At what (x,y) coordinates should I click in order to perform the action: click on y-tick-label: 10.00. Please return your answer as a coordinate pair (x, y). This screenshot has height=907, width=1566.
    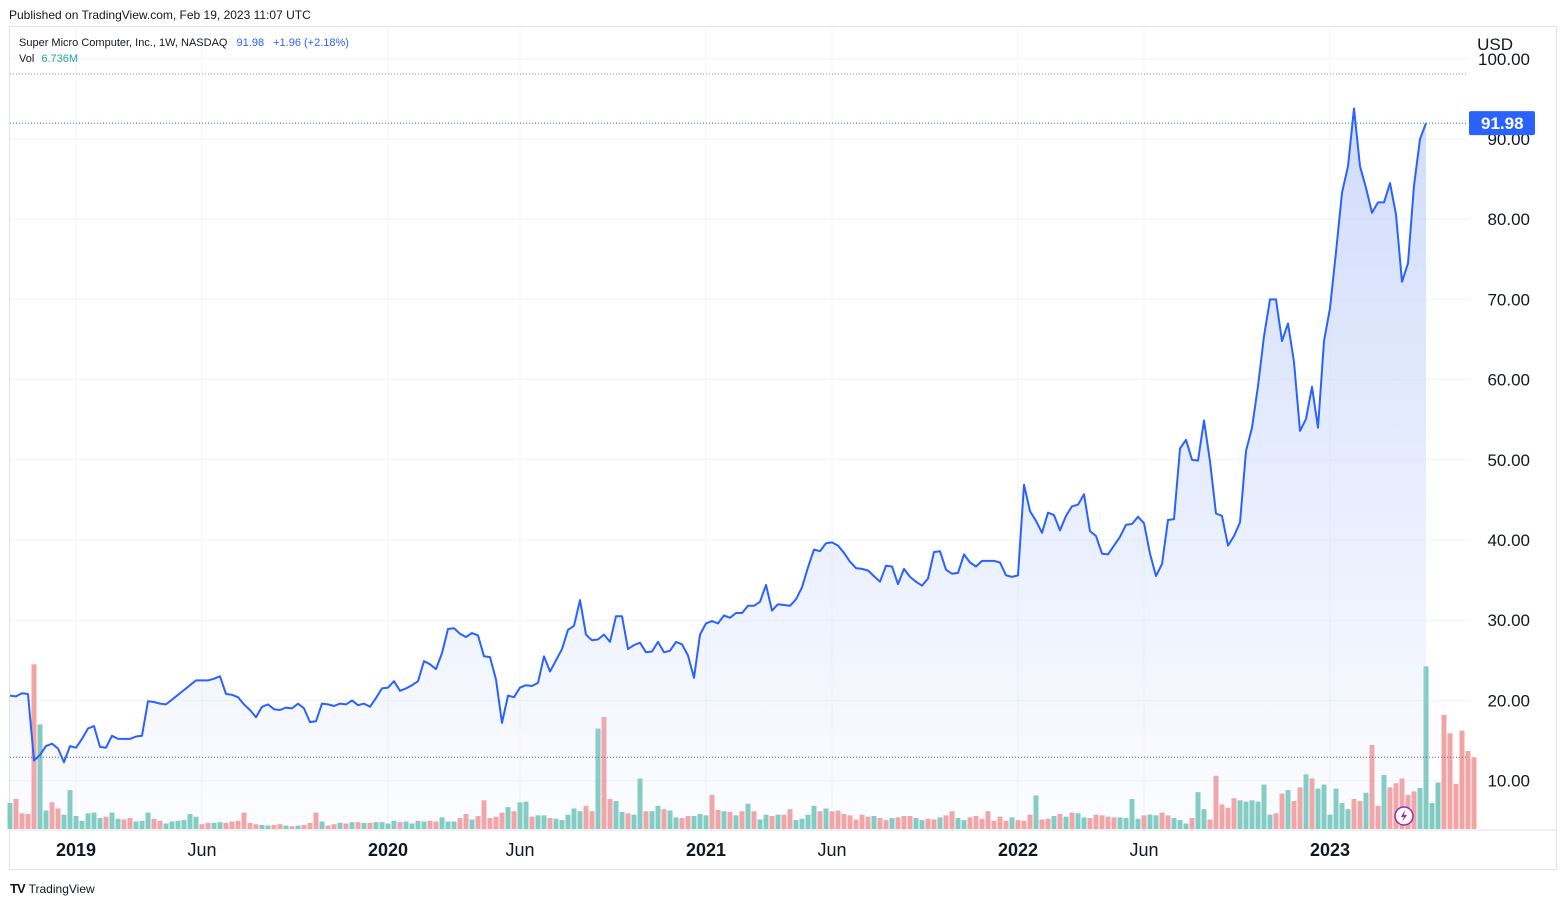
    Looking at the image, I should click on (1508, 781).